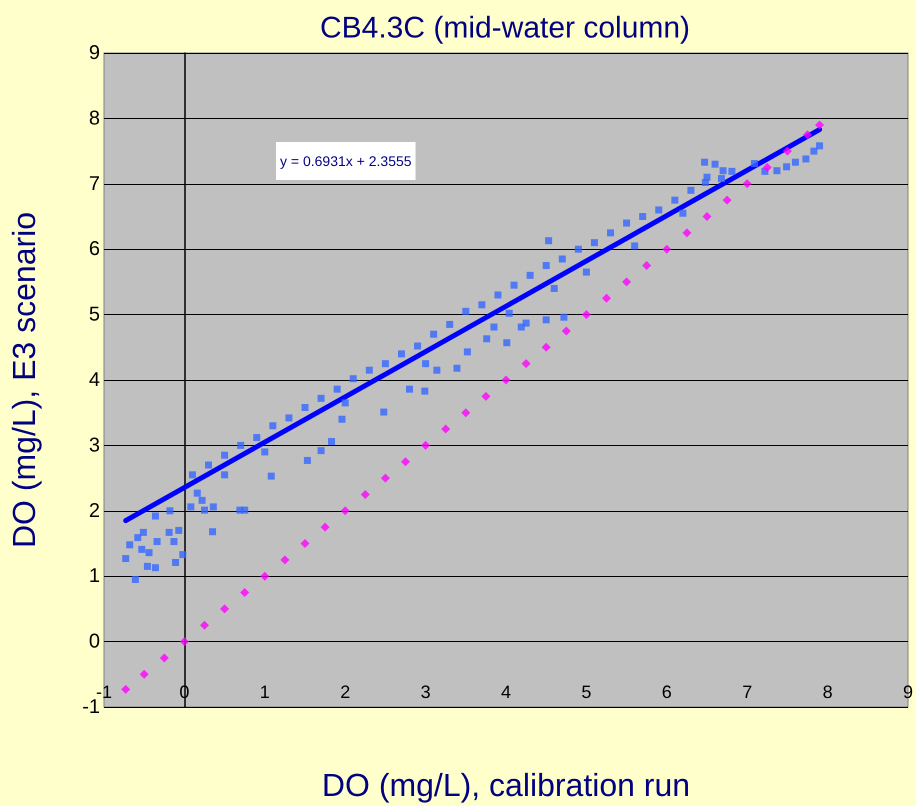 This screenshot has width=916, height=806. What do you see at coordinates (94, 183) in the screenshot?
I see `y-tick-label: 7` at bounding box center [94, 183].